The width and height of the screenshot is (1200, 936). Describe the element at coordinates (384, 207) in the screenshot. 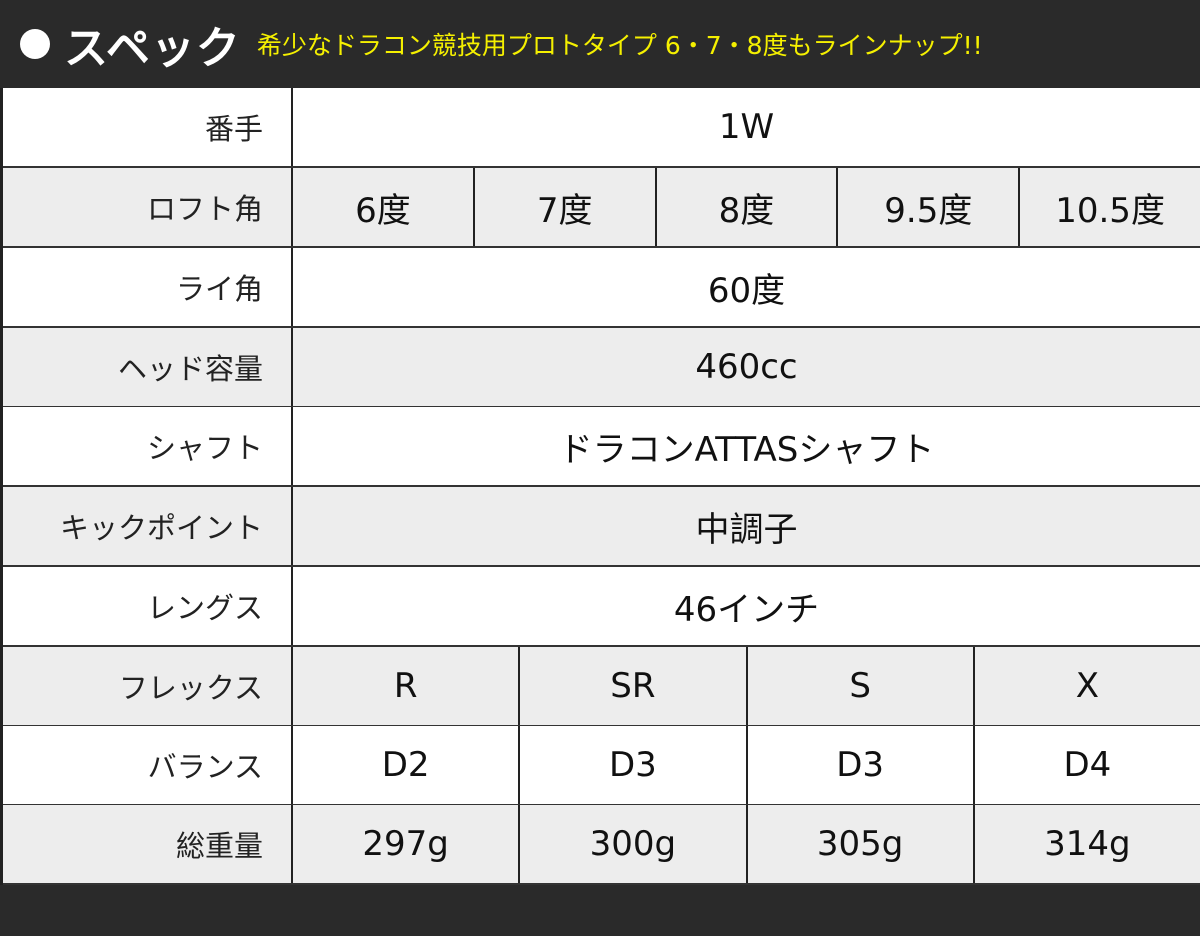

I see `value-cell: 6度` at that location.